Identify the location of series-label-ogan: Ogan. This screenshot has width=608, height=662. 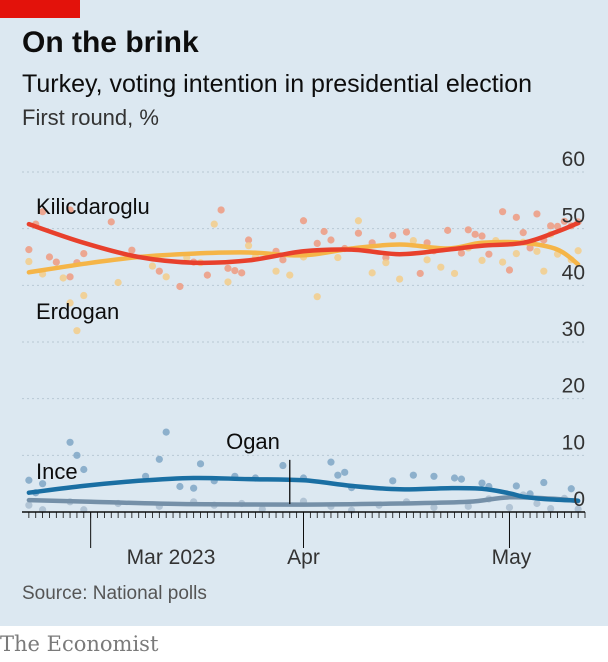
(253, 441).